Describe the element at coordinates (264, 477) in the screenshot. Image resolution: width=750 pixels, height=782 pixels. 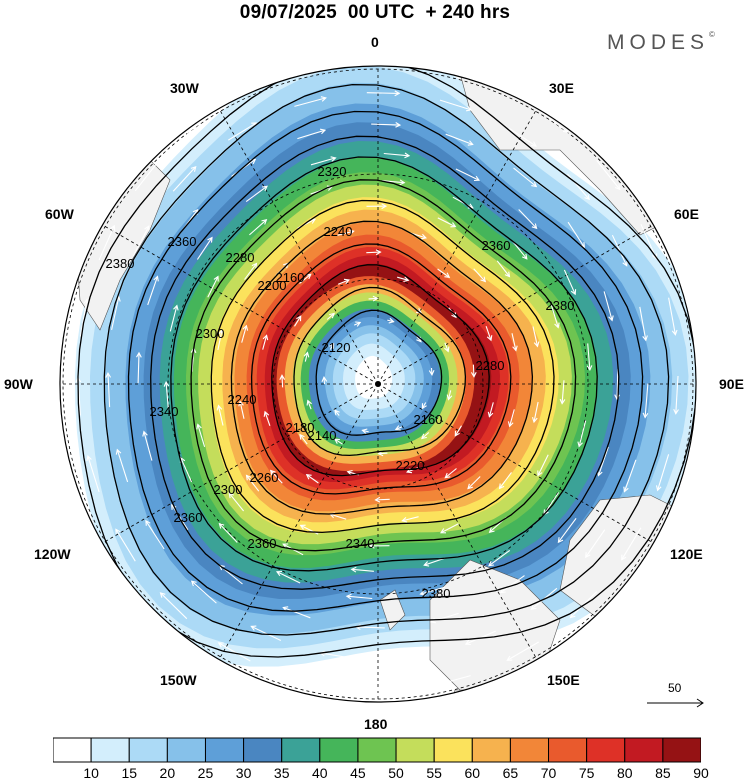
I see `contour-label: 2260` at that location.